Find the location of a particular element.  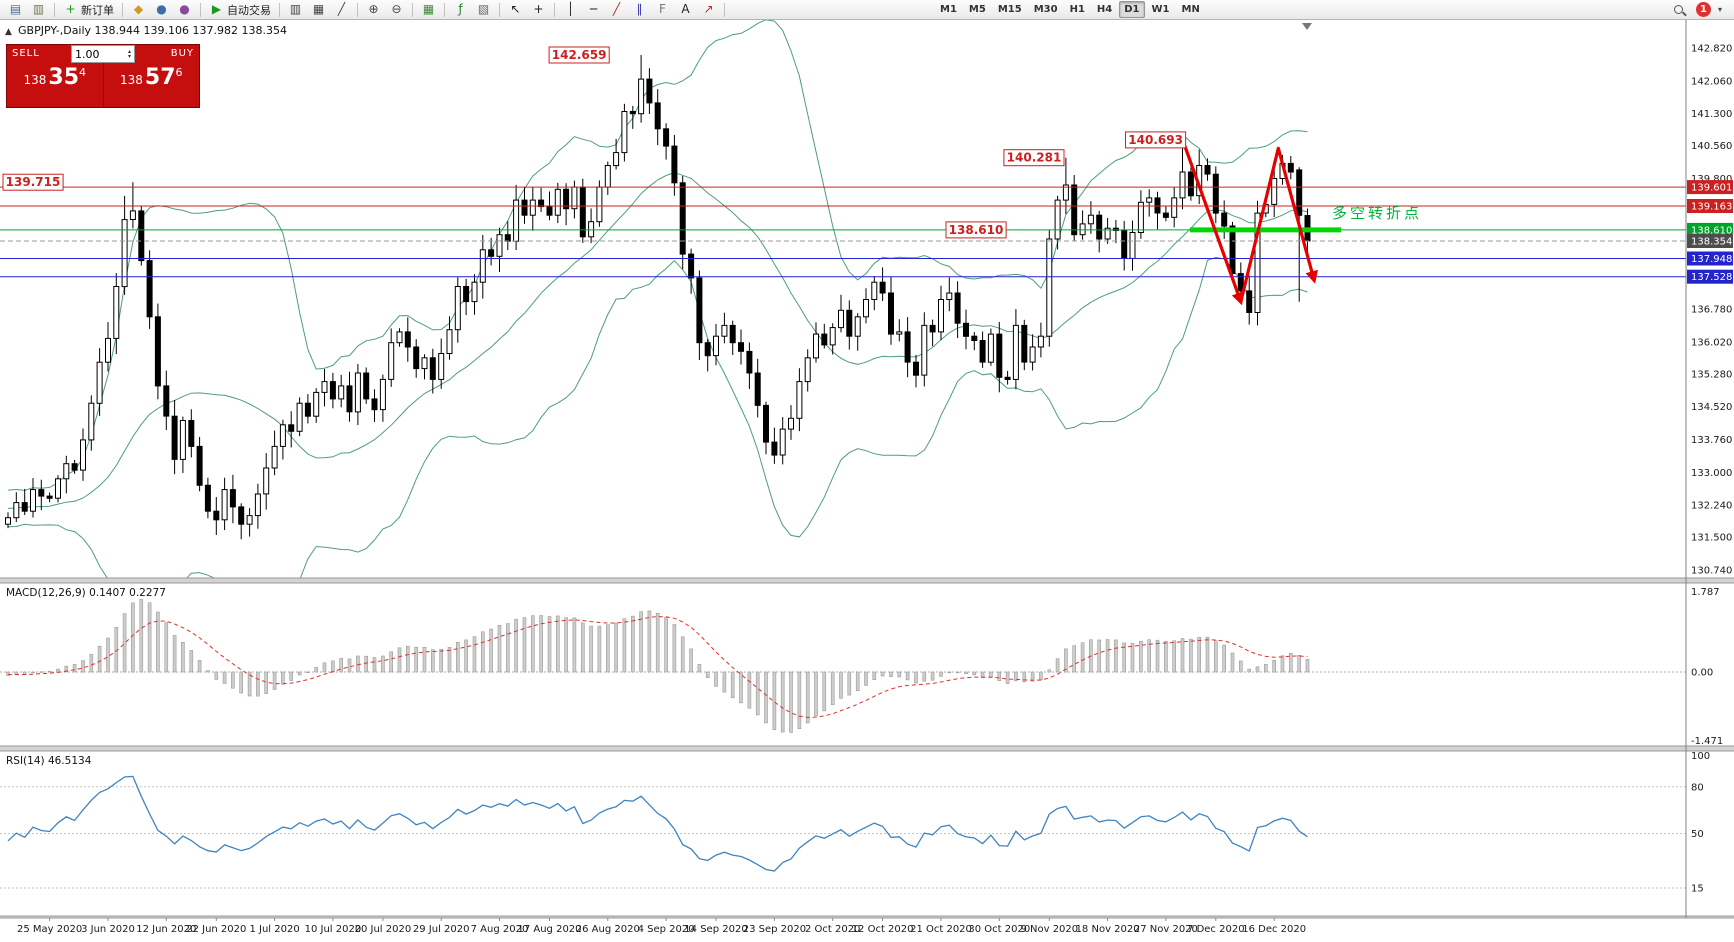

trendline-icon: ╱ is located at coordinates (616, 10).